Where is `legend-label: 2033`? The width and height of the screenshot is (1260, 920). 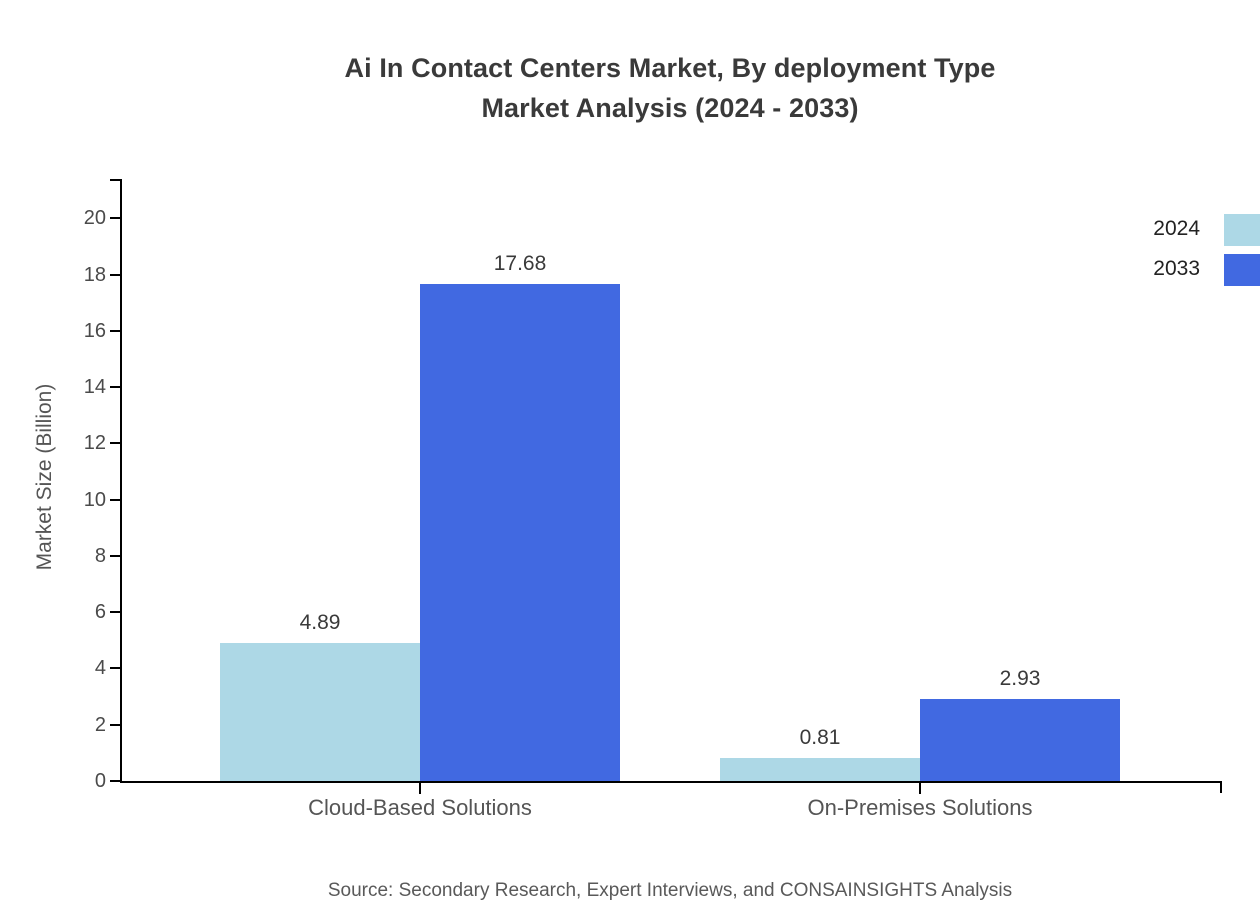
legend-label: 2033 is located at coordinates (1176, 268).